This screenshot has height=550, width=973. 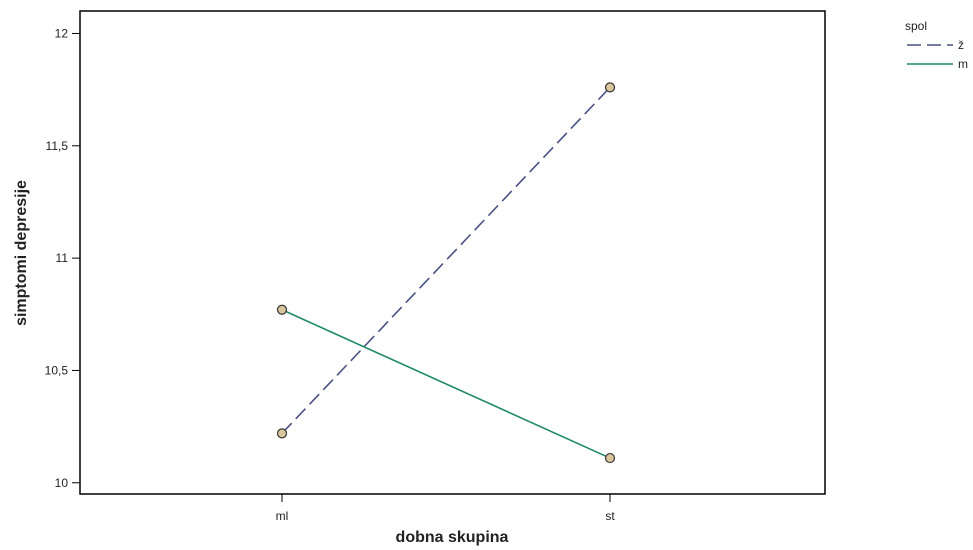 What do you see at coordinates (282, 516) in the screenshot?
I see `x-tick-label: ml` at bounding box center [282, 516].